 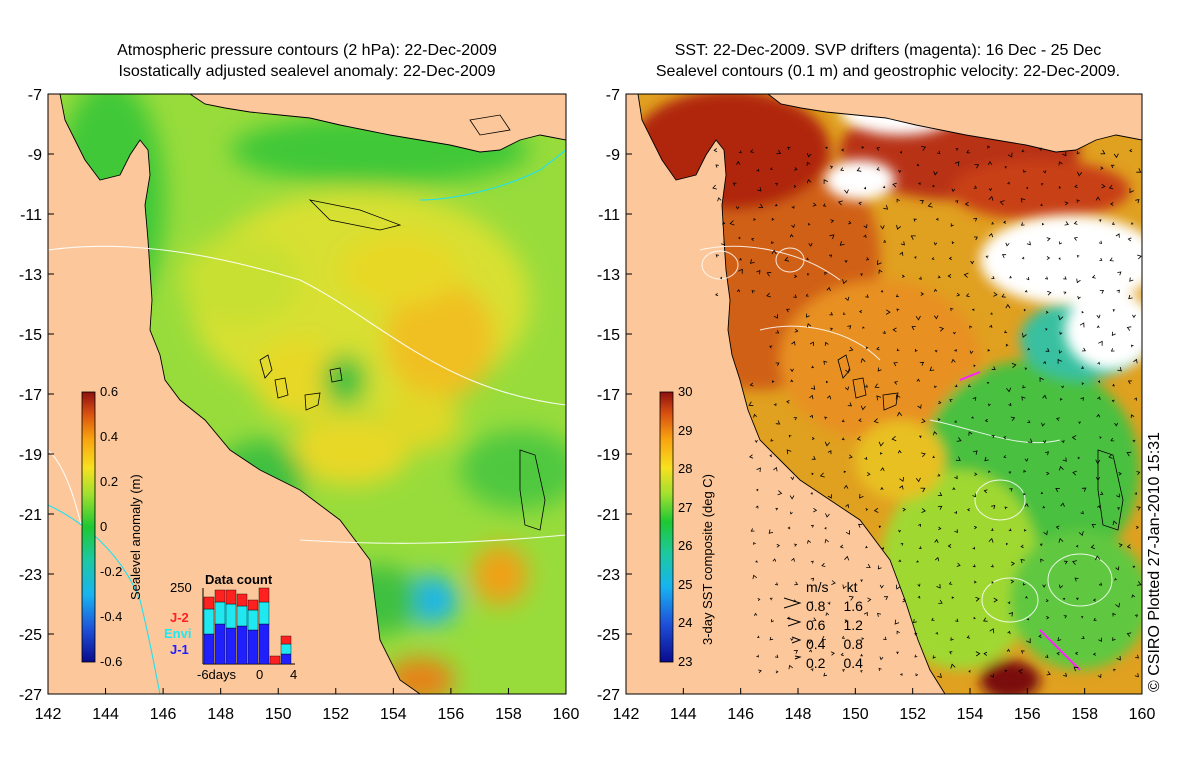 I want to click on histogram-xlabel-start: -6days, so click(x=217, y=674).